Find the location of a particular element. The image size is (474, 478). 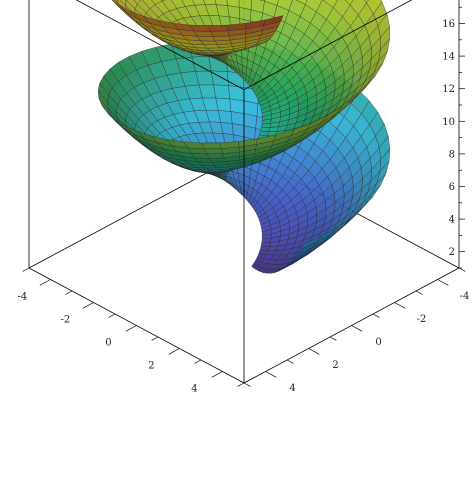

x-axis: -4 -2 0 2 4 is located at coordinates (356, 330).